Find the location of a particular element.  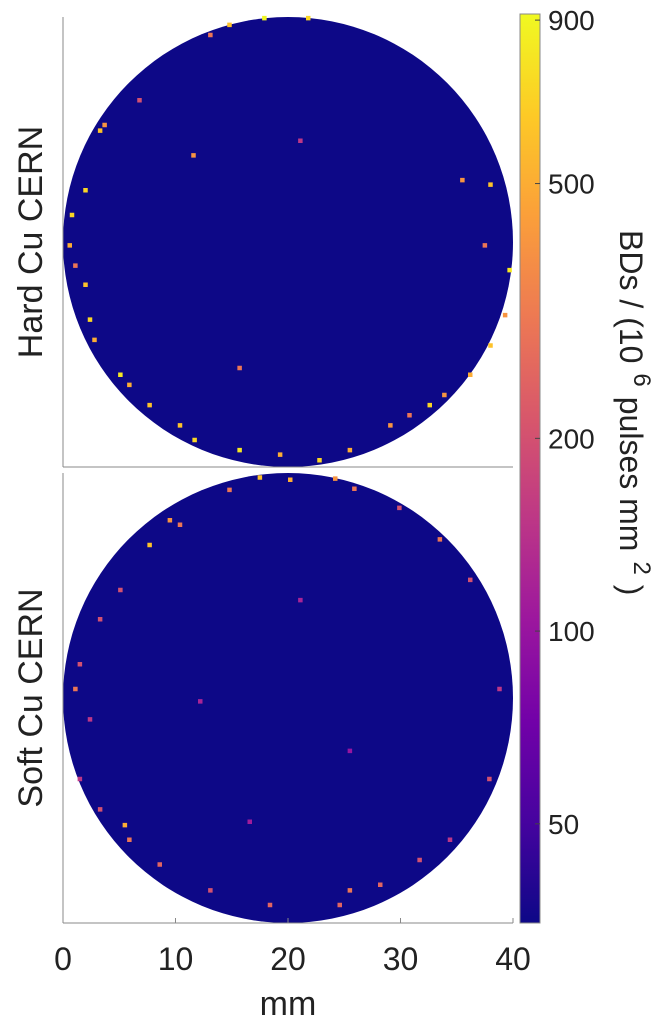

colorbar-tick-label: 200 is located at coordinates (571, 438).